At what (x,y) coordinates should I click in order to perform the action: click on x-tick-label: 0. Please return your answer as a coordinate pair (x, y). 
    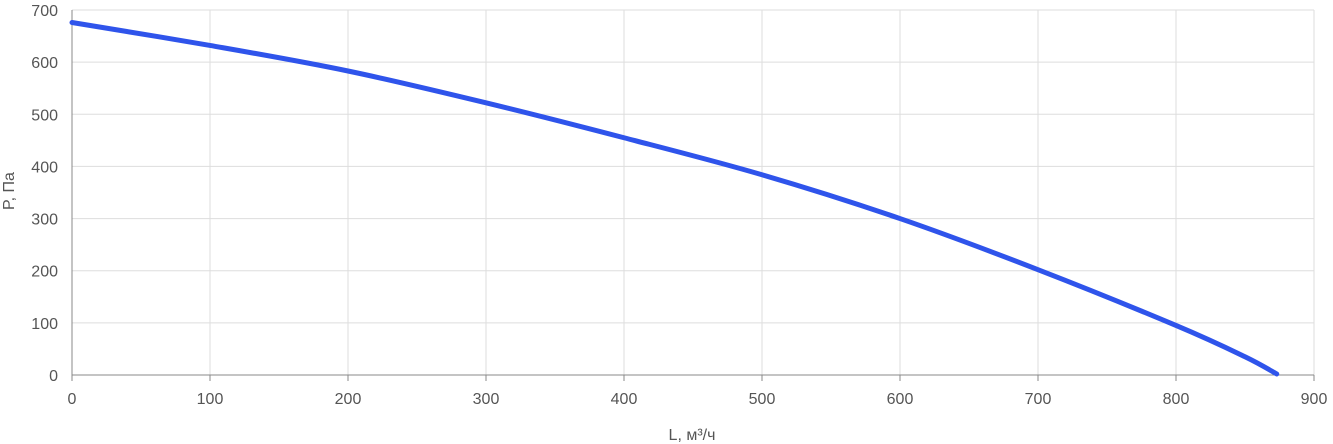
    Looking at the image, I should click on (72, 399).